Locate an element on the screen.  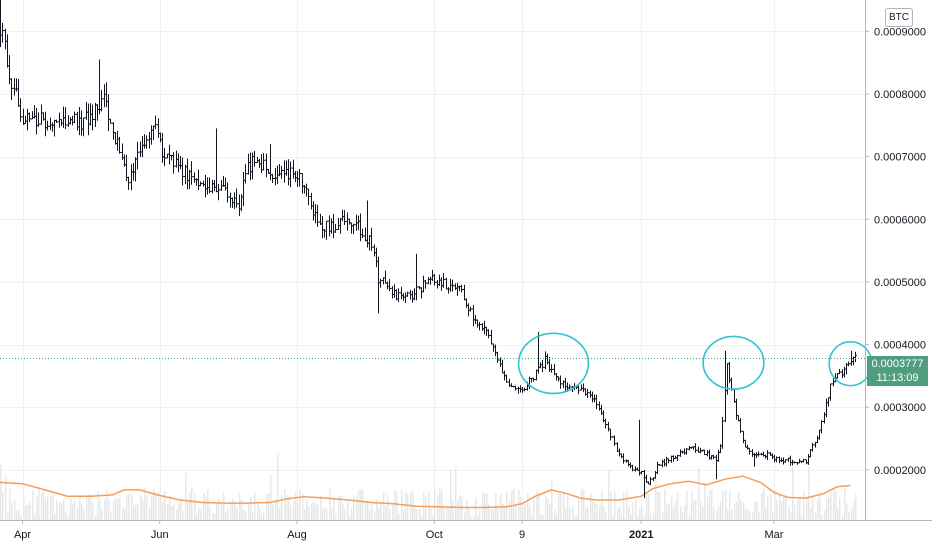
x-tick-label-1: Jun is located at coordinates (160, 535).